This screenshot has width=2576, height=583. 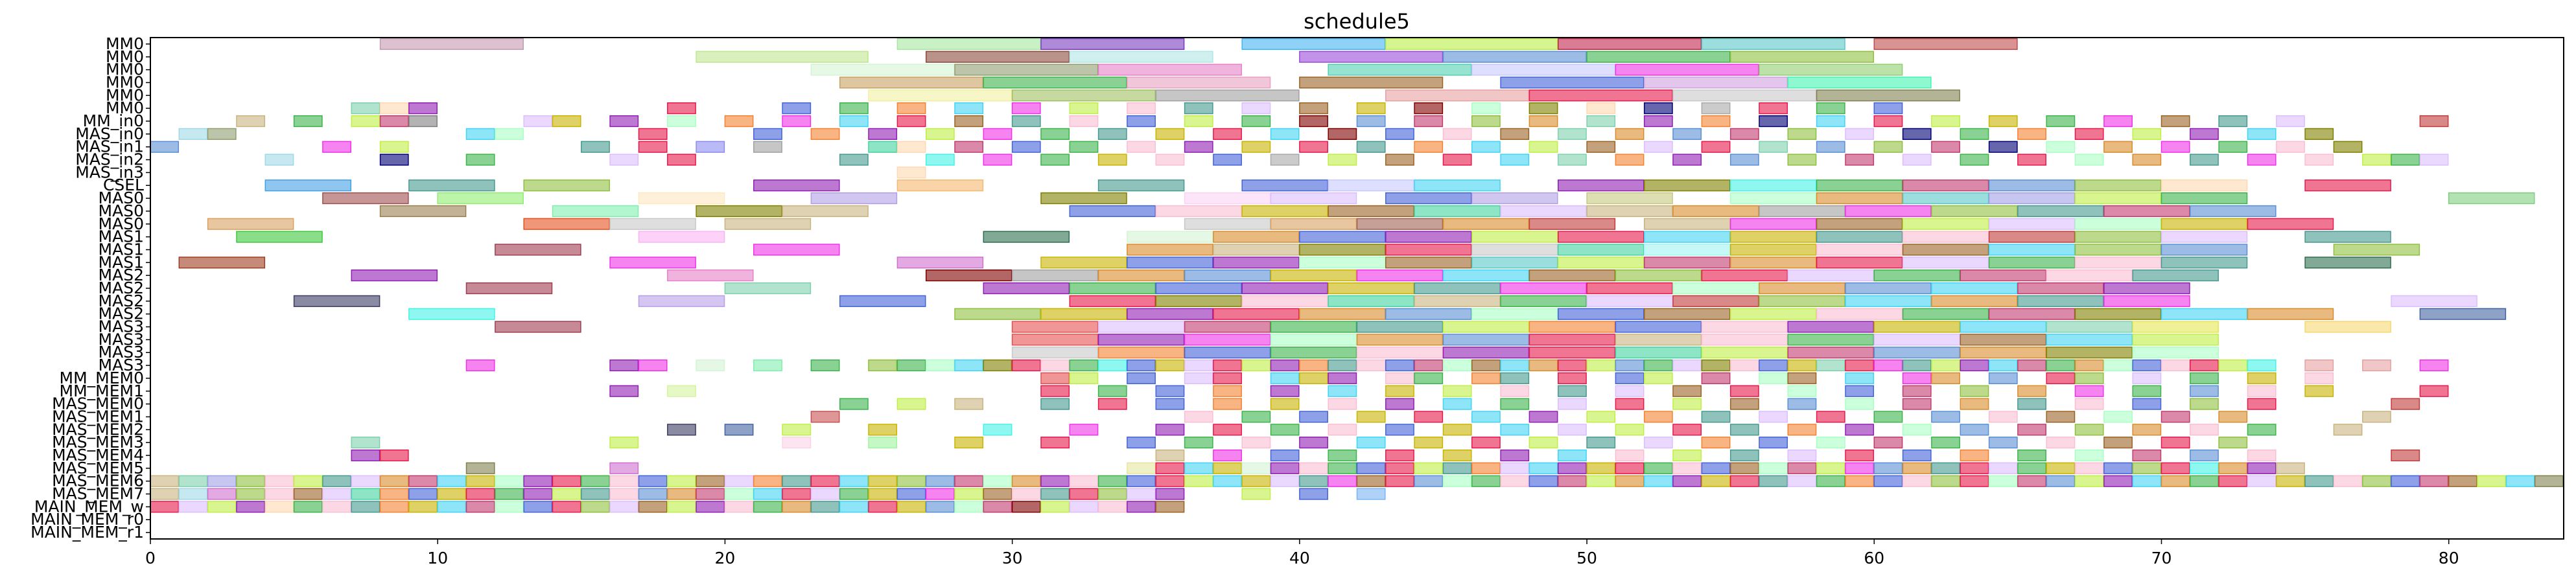 I want to click on y-tick-label: MM_MEM1, so click(x=102, y=391).